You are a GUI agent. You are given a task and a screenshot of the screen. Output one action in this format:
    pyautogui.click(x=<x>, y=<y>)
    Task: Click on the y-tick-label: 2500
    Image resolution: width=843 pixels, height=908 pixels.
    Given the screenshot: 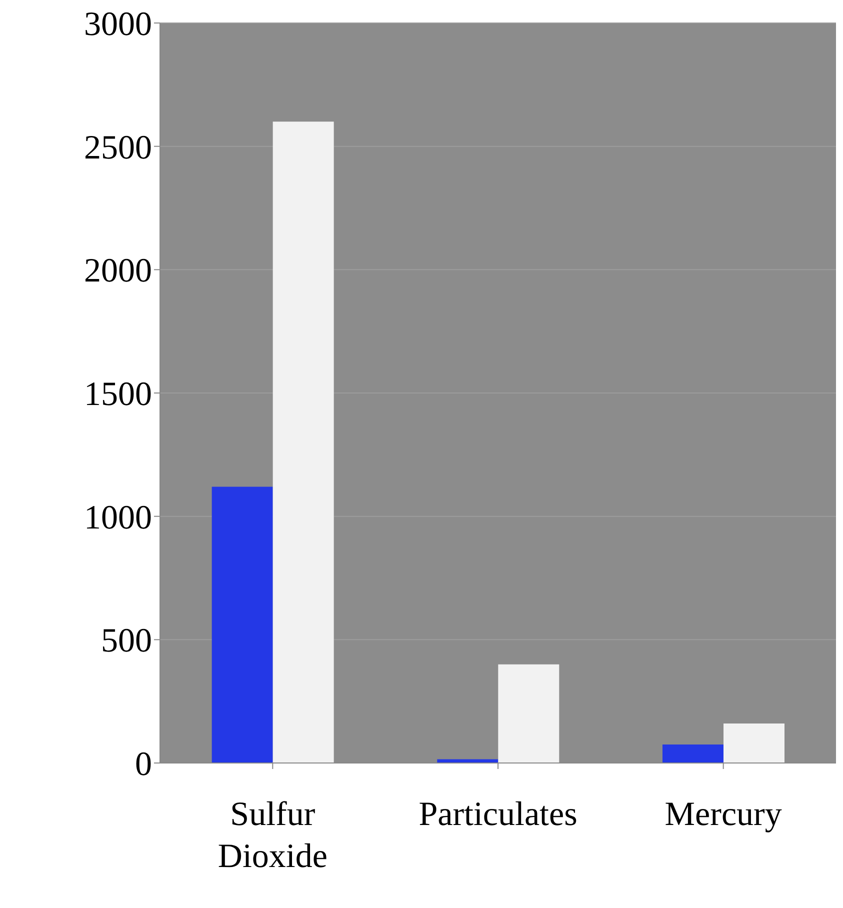 What is the action you would take?
    pyautogui.click(x=118, y=147)
    